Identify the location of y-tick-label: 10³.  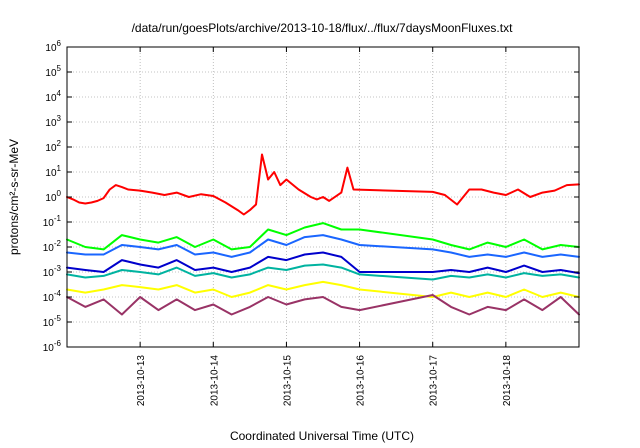
(53, 121).